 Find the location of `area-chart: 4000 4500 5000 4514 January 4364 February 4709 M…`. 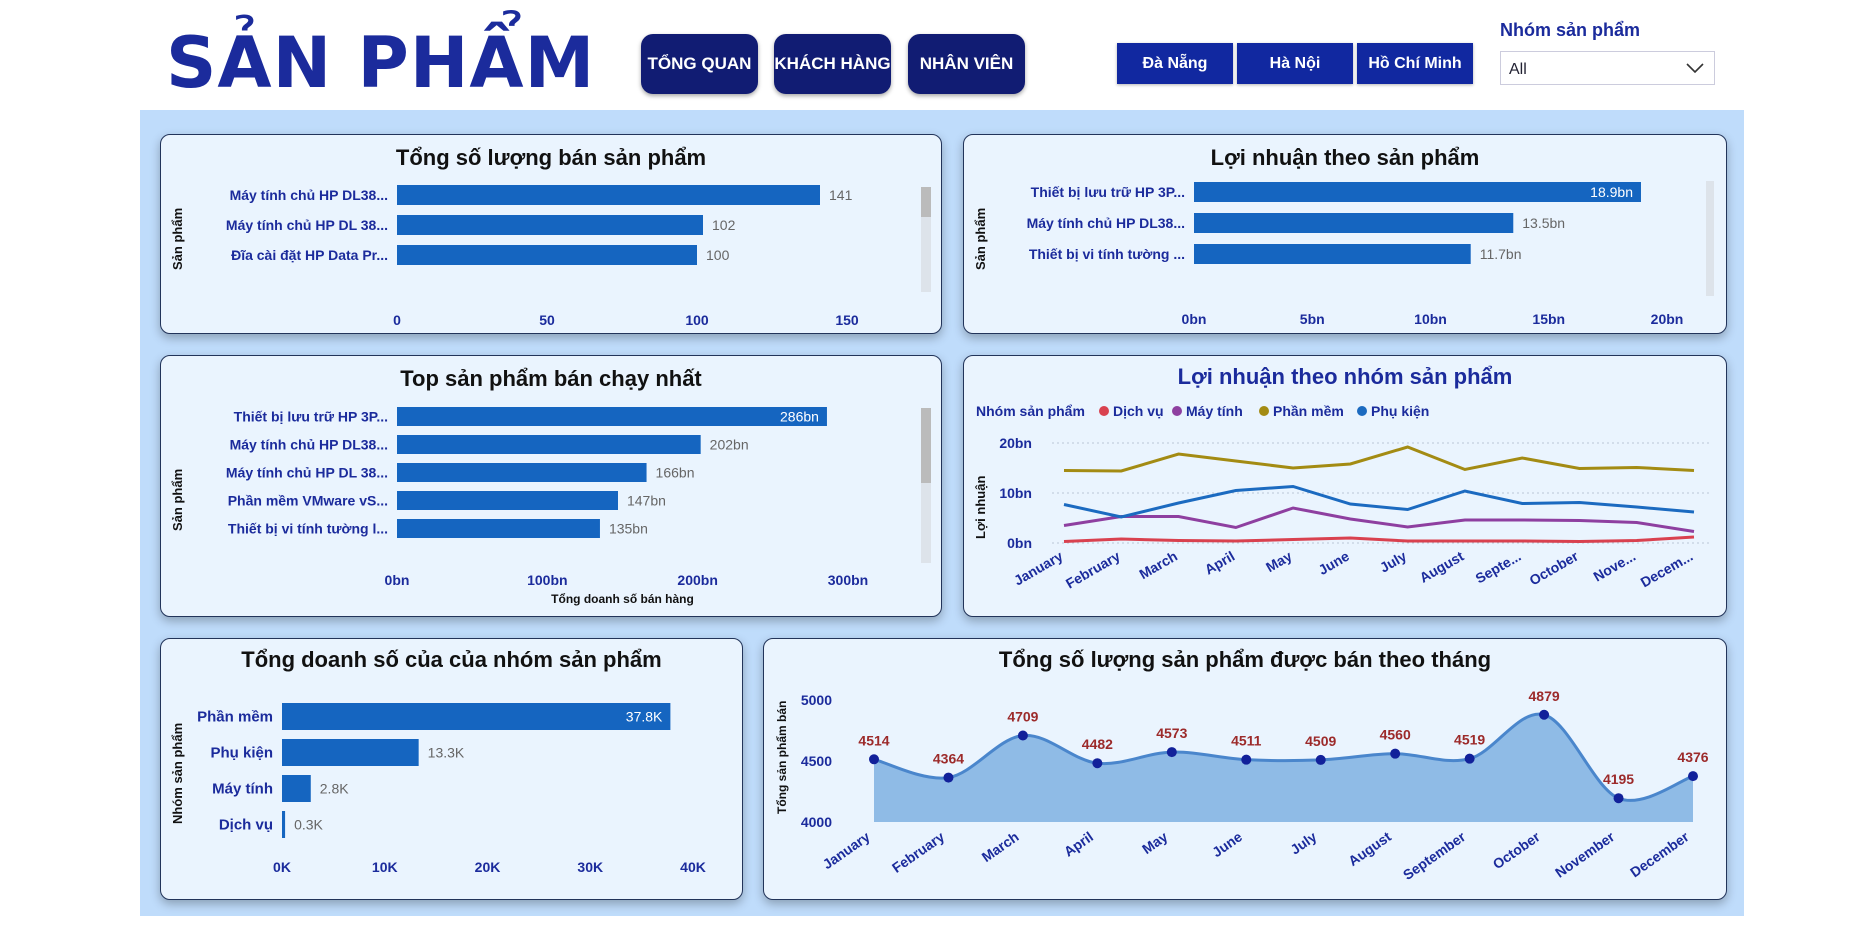

area-chart: 4000 4500 5000 4514 January 4364 February 4709 M… is located at coordinates (1255, 785).